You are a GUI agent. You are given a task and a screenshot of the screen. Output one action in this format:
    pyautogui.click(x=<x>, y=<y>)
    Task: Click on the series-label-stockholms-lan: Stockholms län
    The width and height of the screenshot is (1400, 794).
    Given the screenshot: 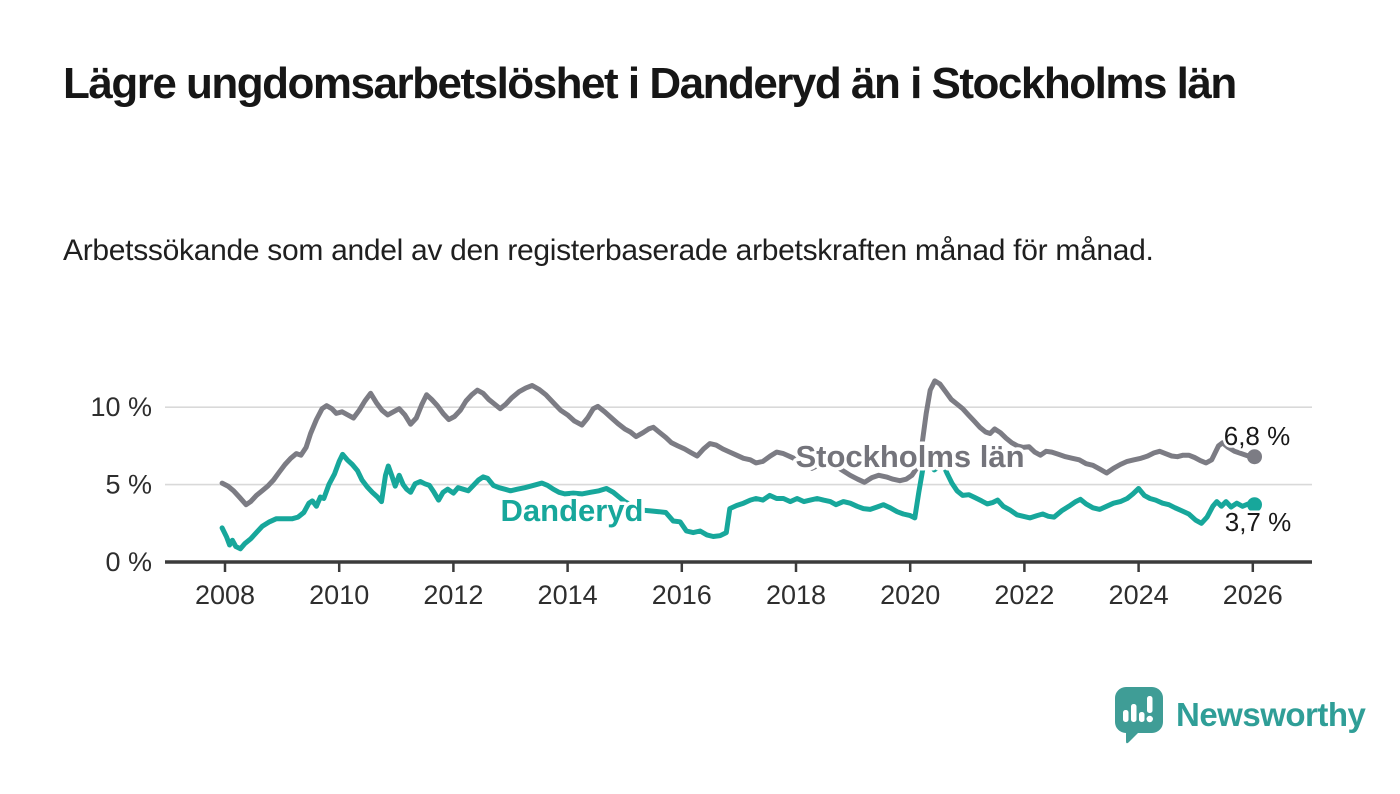 What is the action you would take?
    pyautogui.click(x=909, y=456)
    